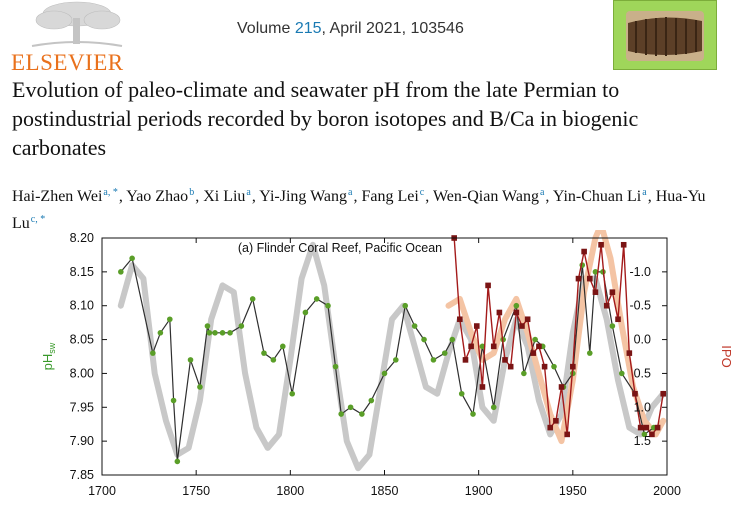 The width and height of the screenshot is (736, 506). What do you see at coordinates (597, 196) in the screenshot?
I see `author-name: Yin-Chuan Li` at bounding box center [597, 196].